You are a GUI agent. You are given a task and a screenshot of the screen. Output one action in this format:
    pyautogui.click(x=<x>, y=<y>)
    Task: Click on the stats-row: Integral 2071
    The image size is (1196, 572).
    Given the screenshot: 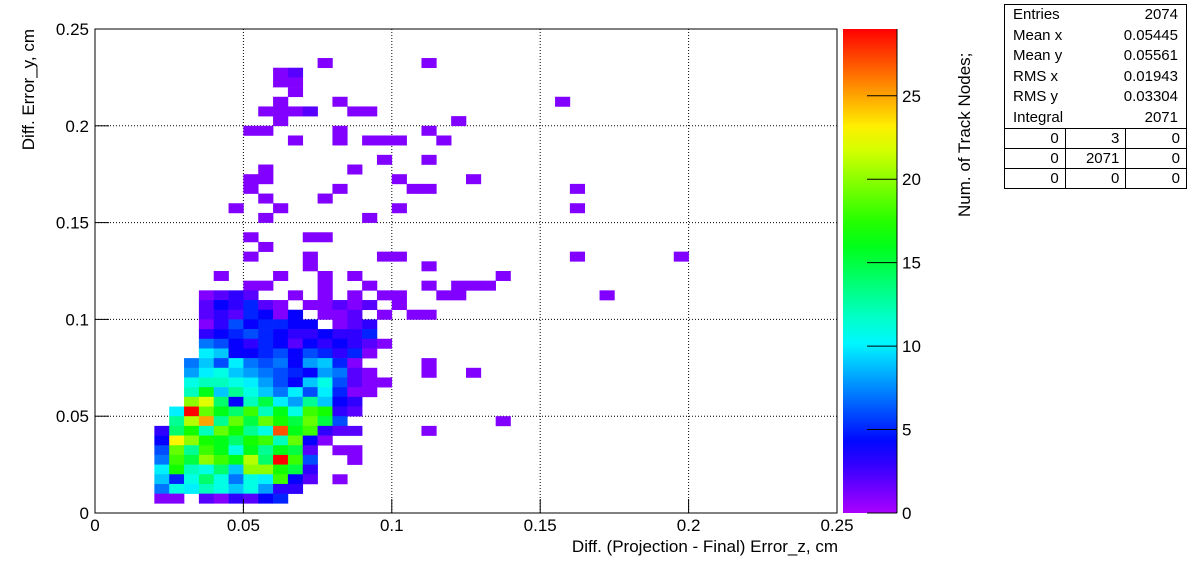 What is the action you would take?
    pyautogui.click(x=1095, y=118)
    